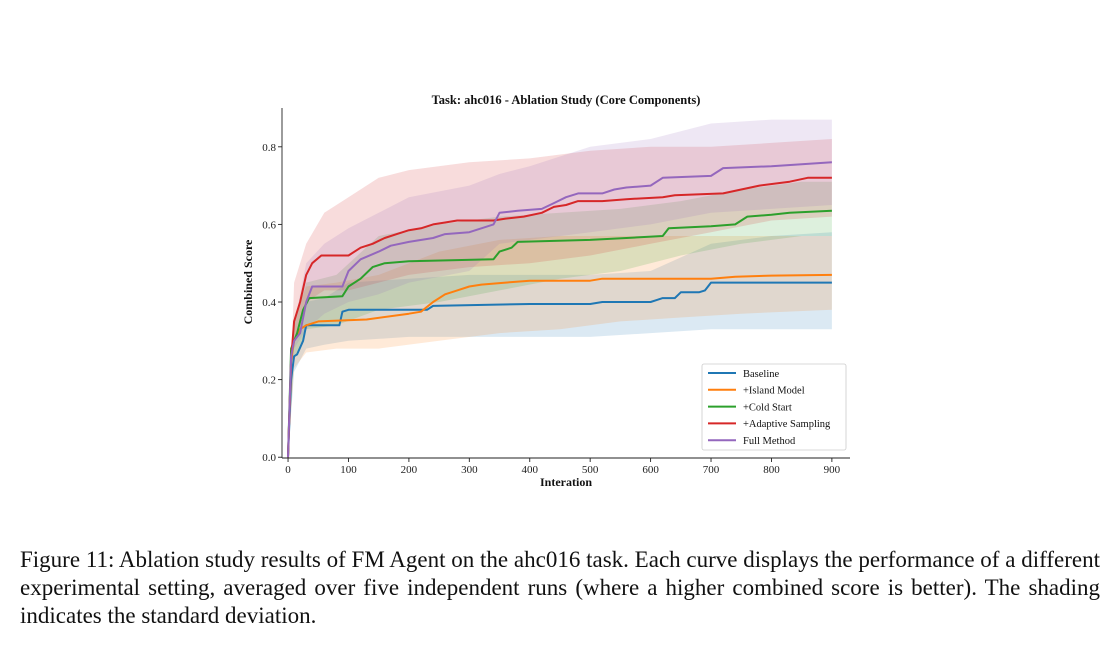 Image resolution: width=1120 pixels, height=662 pixels. Describe the element at coordinates (787, 424) in the screenshot. I see `legend-entry-3: +Adaptive Sampling` at that location.